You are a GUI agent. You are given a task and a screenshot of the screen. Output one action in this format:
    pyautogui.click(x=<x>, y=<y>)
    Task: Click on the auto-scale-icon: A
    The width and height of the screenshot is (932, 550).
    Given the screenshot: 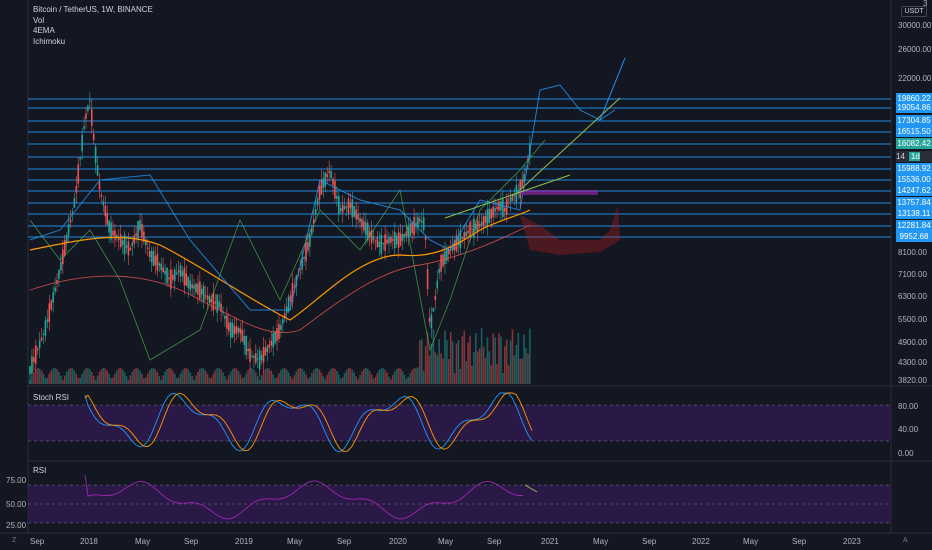 What is the action you would take?
    pyautogui.click(x=905, y=540)
    